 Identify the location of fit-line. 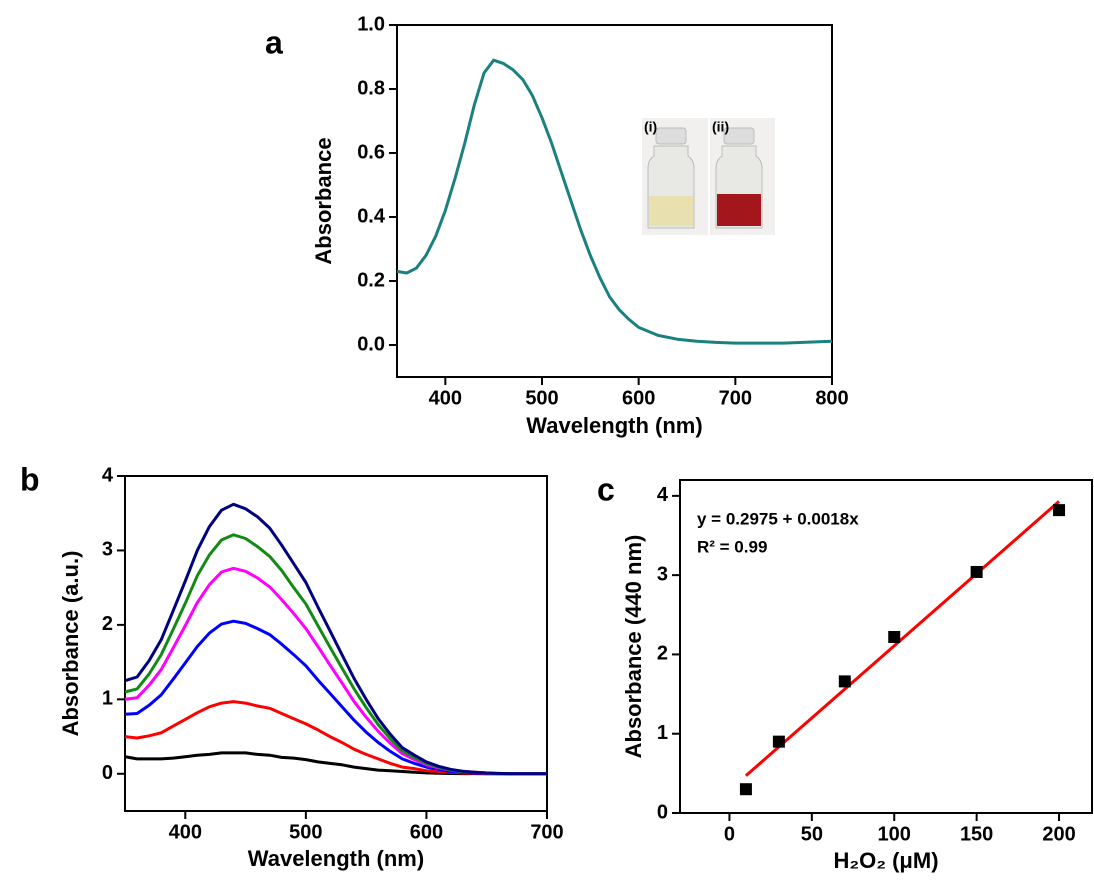
(902, 638).